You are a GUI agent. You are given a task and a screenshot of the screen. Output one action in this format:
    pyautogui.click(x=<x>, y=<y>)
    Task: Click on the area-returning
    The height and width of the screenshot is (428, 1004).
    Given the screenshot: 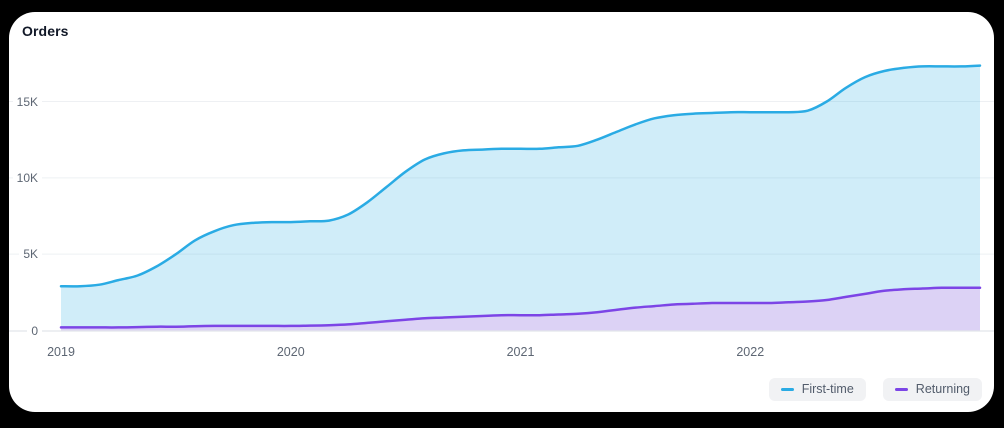 What is the action you would take?
    pyautogui.click(x=520, y=309)
    